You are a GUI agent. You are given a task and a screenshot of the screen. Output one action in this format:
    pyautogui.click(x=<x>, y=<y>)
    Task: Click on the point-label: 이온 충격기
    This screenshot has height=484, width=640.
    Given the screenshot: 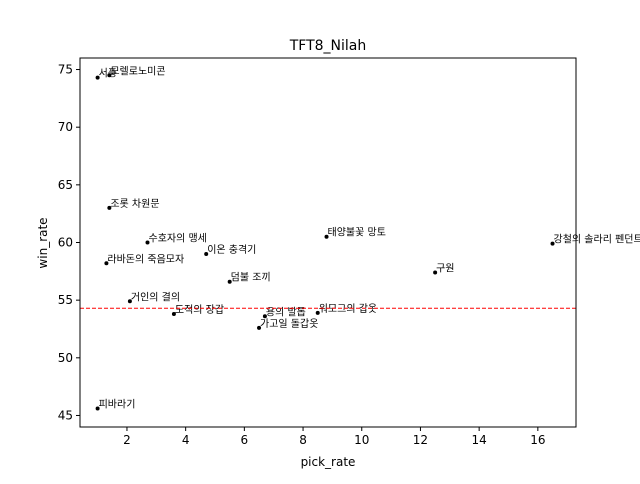 What is the action you would take?
    pyautogui.click(x=231, y=249)
    